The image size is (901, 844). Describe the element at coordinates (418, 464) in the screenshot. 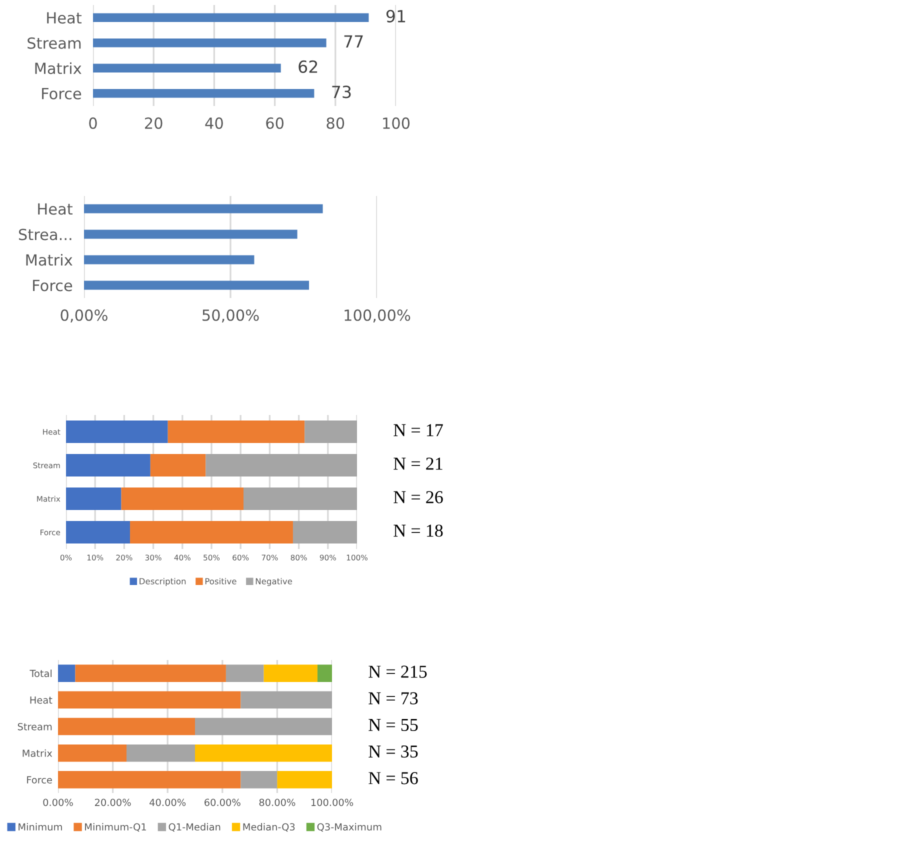

I see `text: N = 21` at that location.